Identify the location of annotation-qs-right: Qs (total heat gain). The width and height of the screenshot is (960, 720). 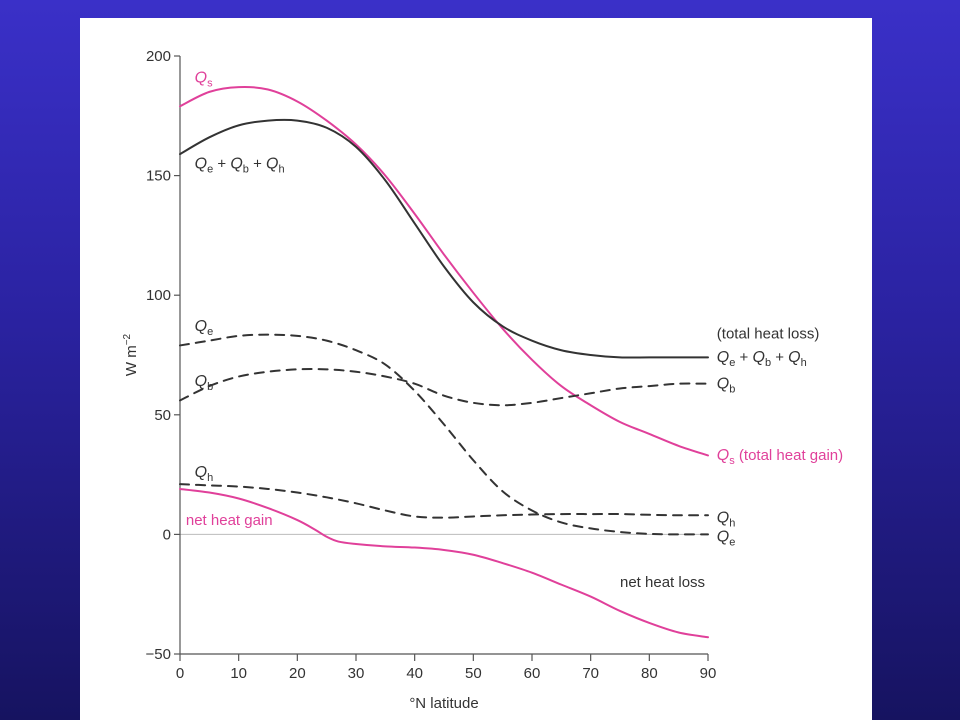
(780, 457).